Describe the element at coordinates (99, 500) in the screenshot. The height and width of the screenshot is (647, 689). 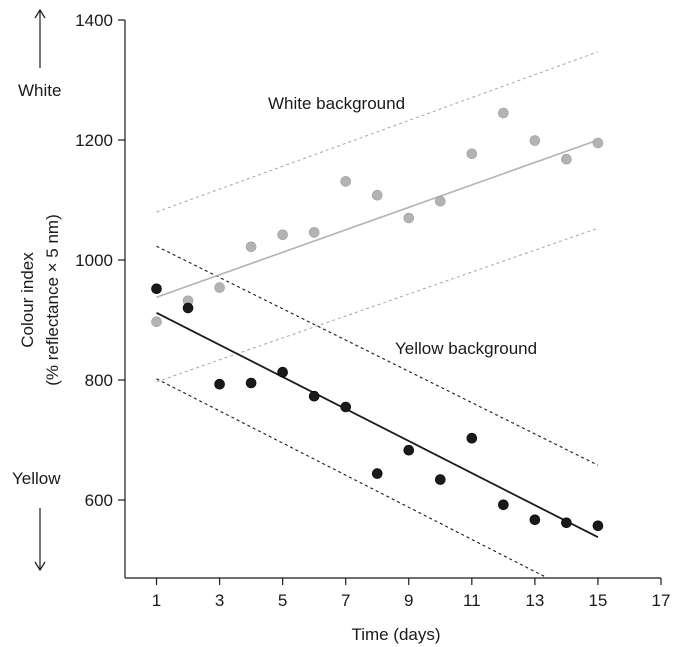
I see `y-tick-label: 600` at that location.